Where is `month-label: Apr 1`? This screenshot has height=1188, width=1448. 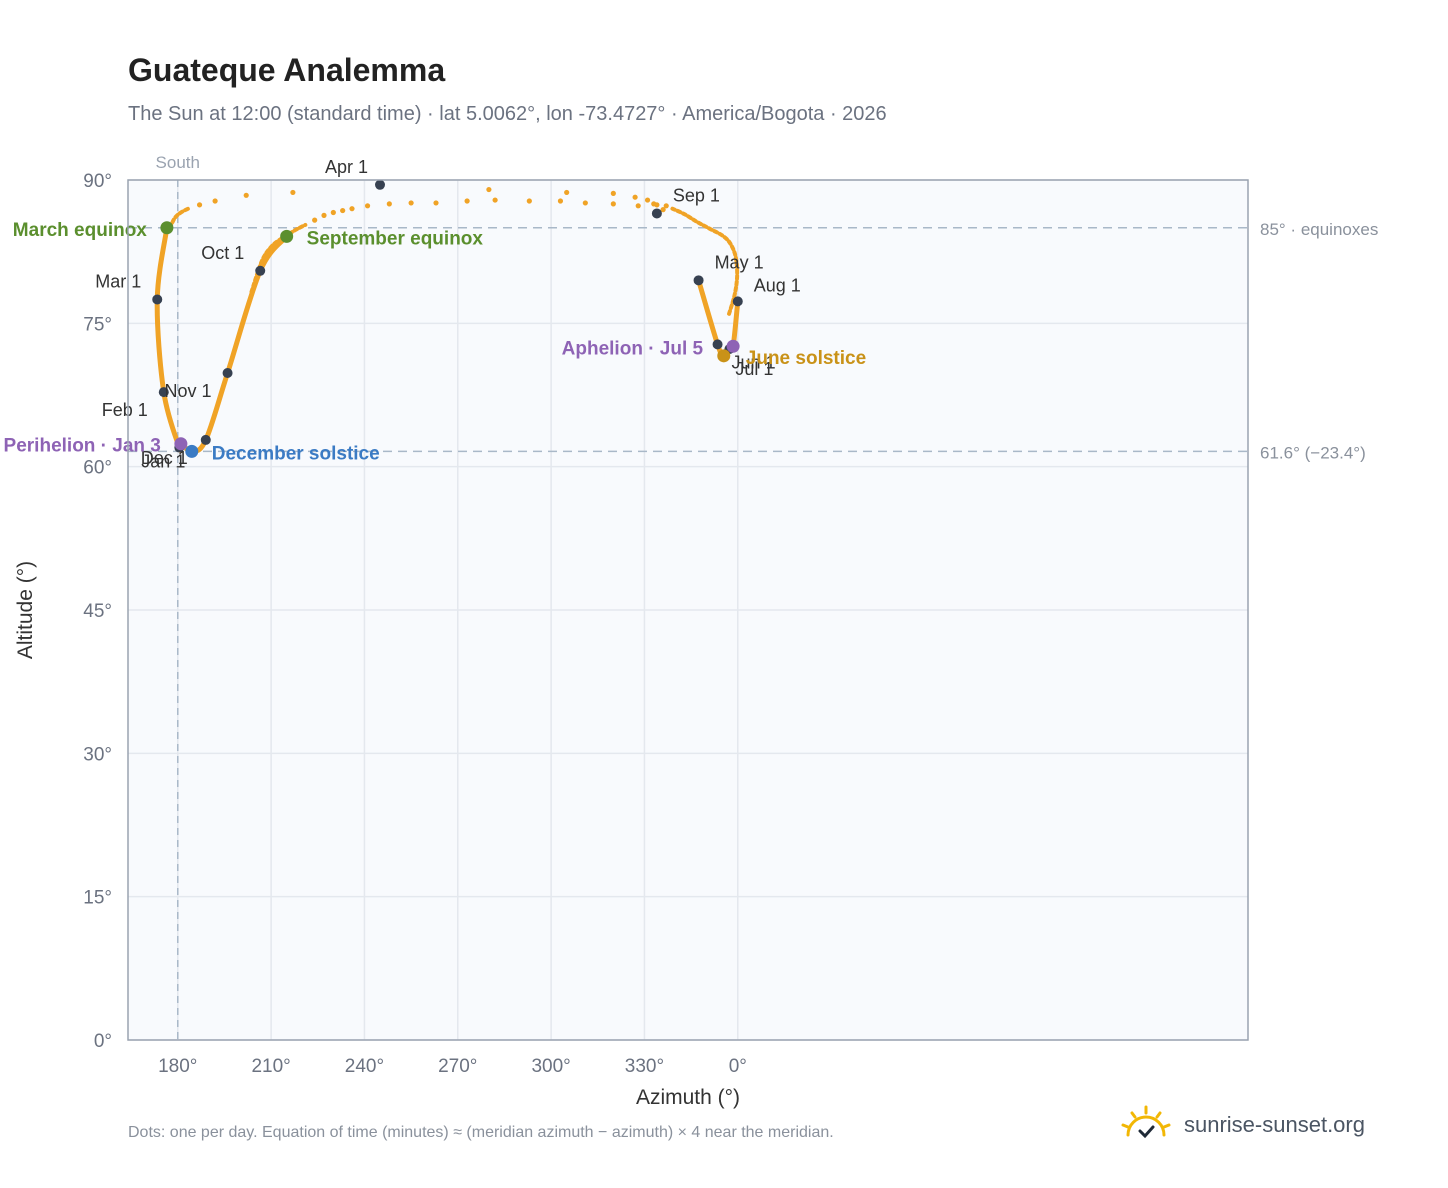
month-label: Apr 1 is located at coordinates (346, 167).